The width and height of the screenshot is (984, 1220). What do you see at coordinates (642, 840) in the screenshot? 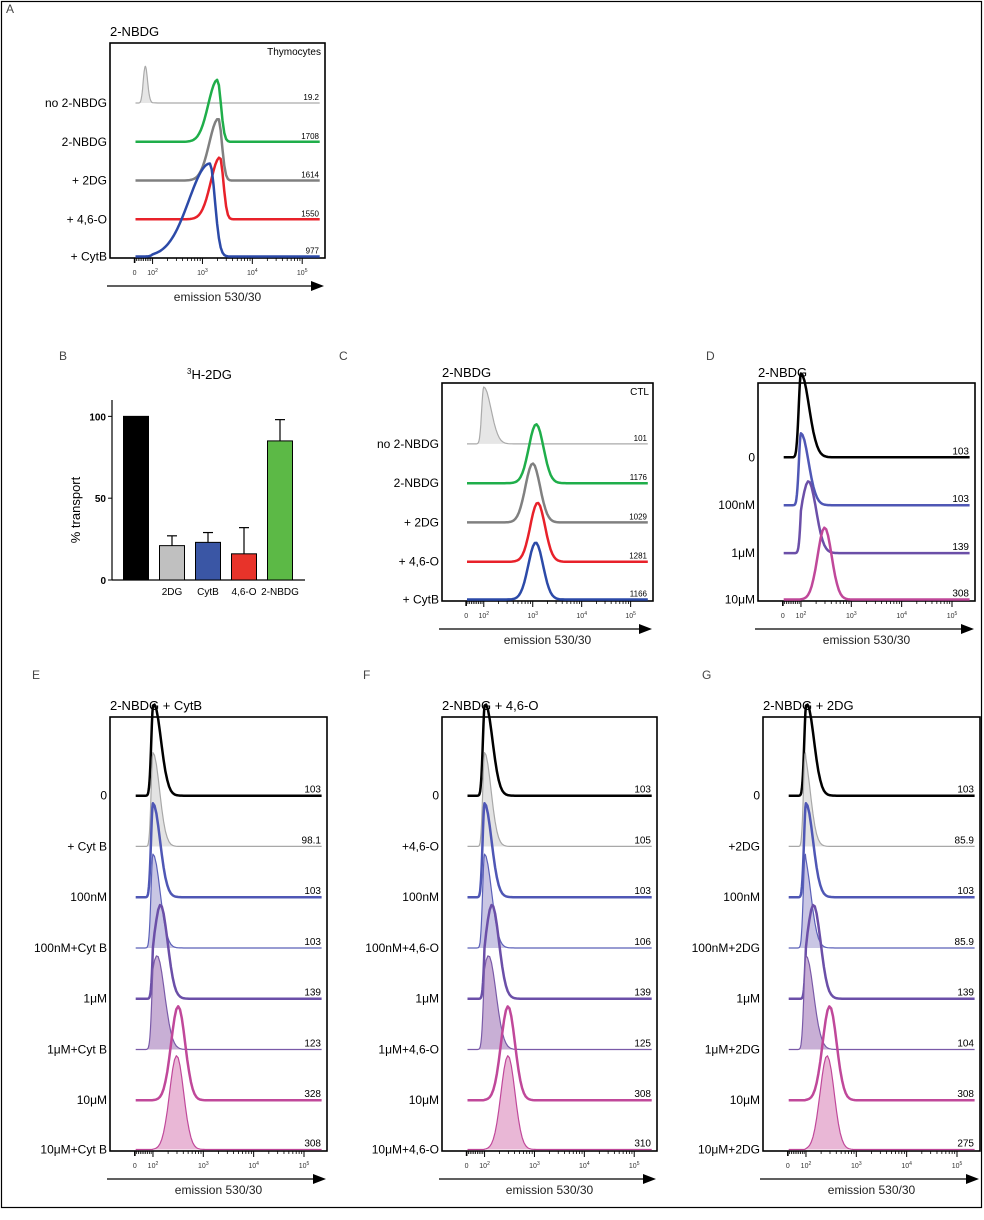
I see `median-fluorescence-value: 105` at bounding box center [642, 840].